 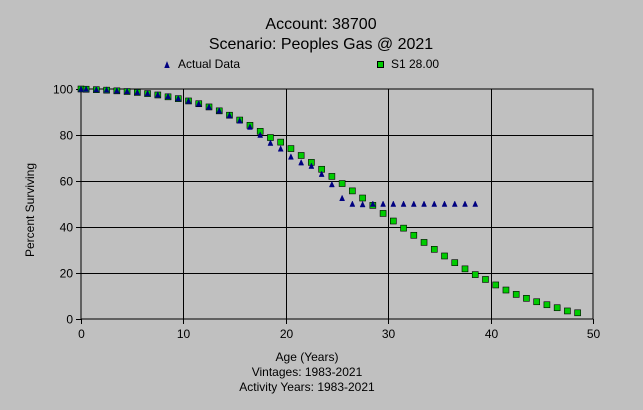 I want to click on y-tick-label: 100, so click(x=63, y=90).